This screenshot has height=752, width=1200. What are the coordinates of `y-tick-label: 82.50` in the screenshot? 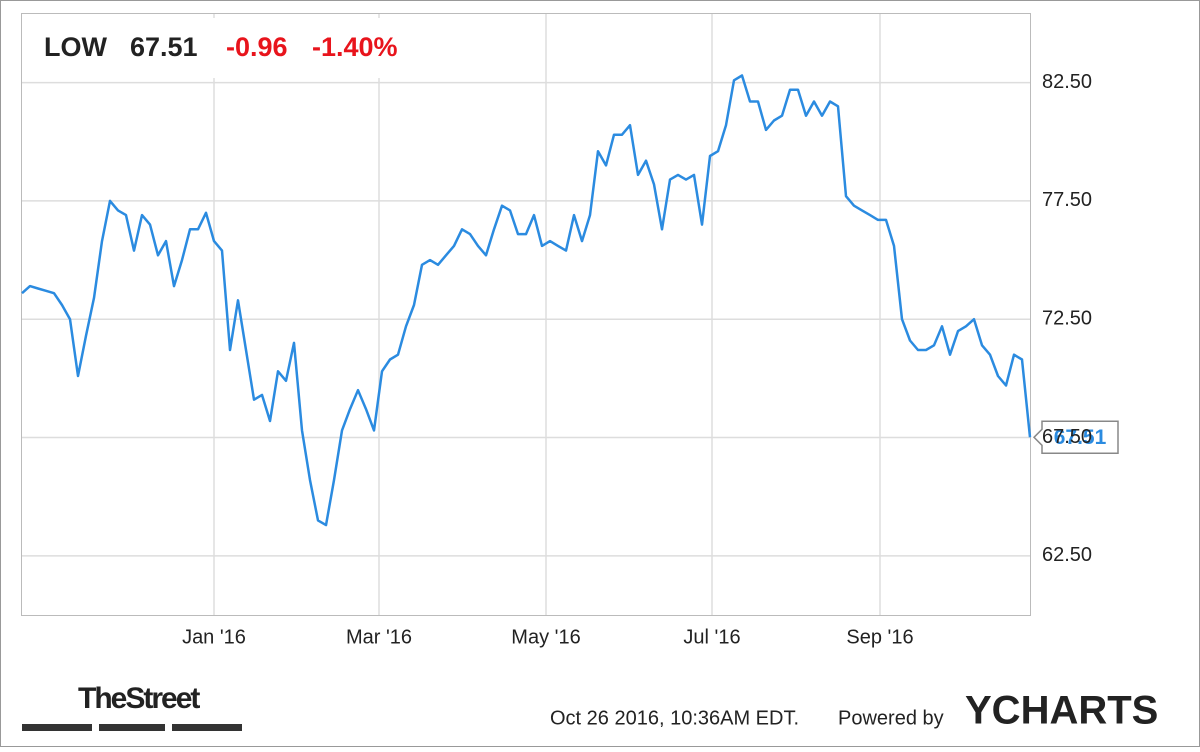 It's located at (1067, 82).